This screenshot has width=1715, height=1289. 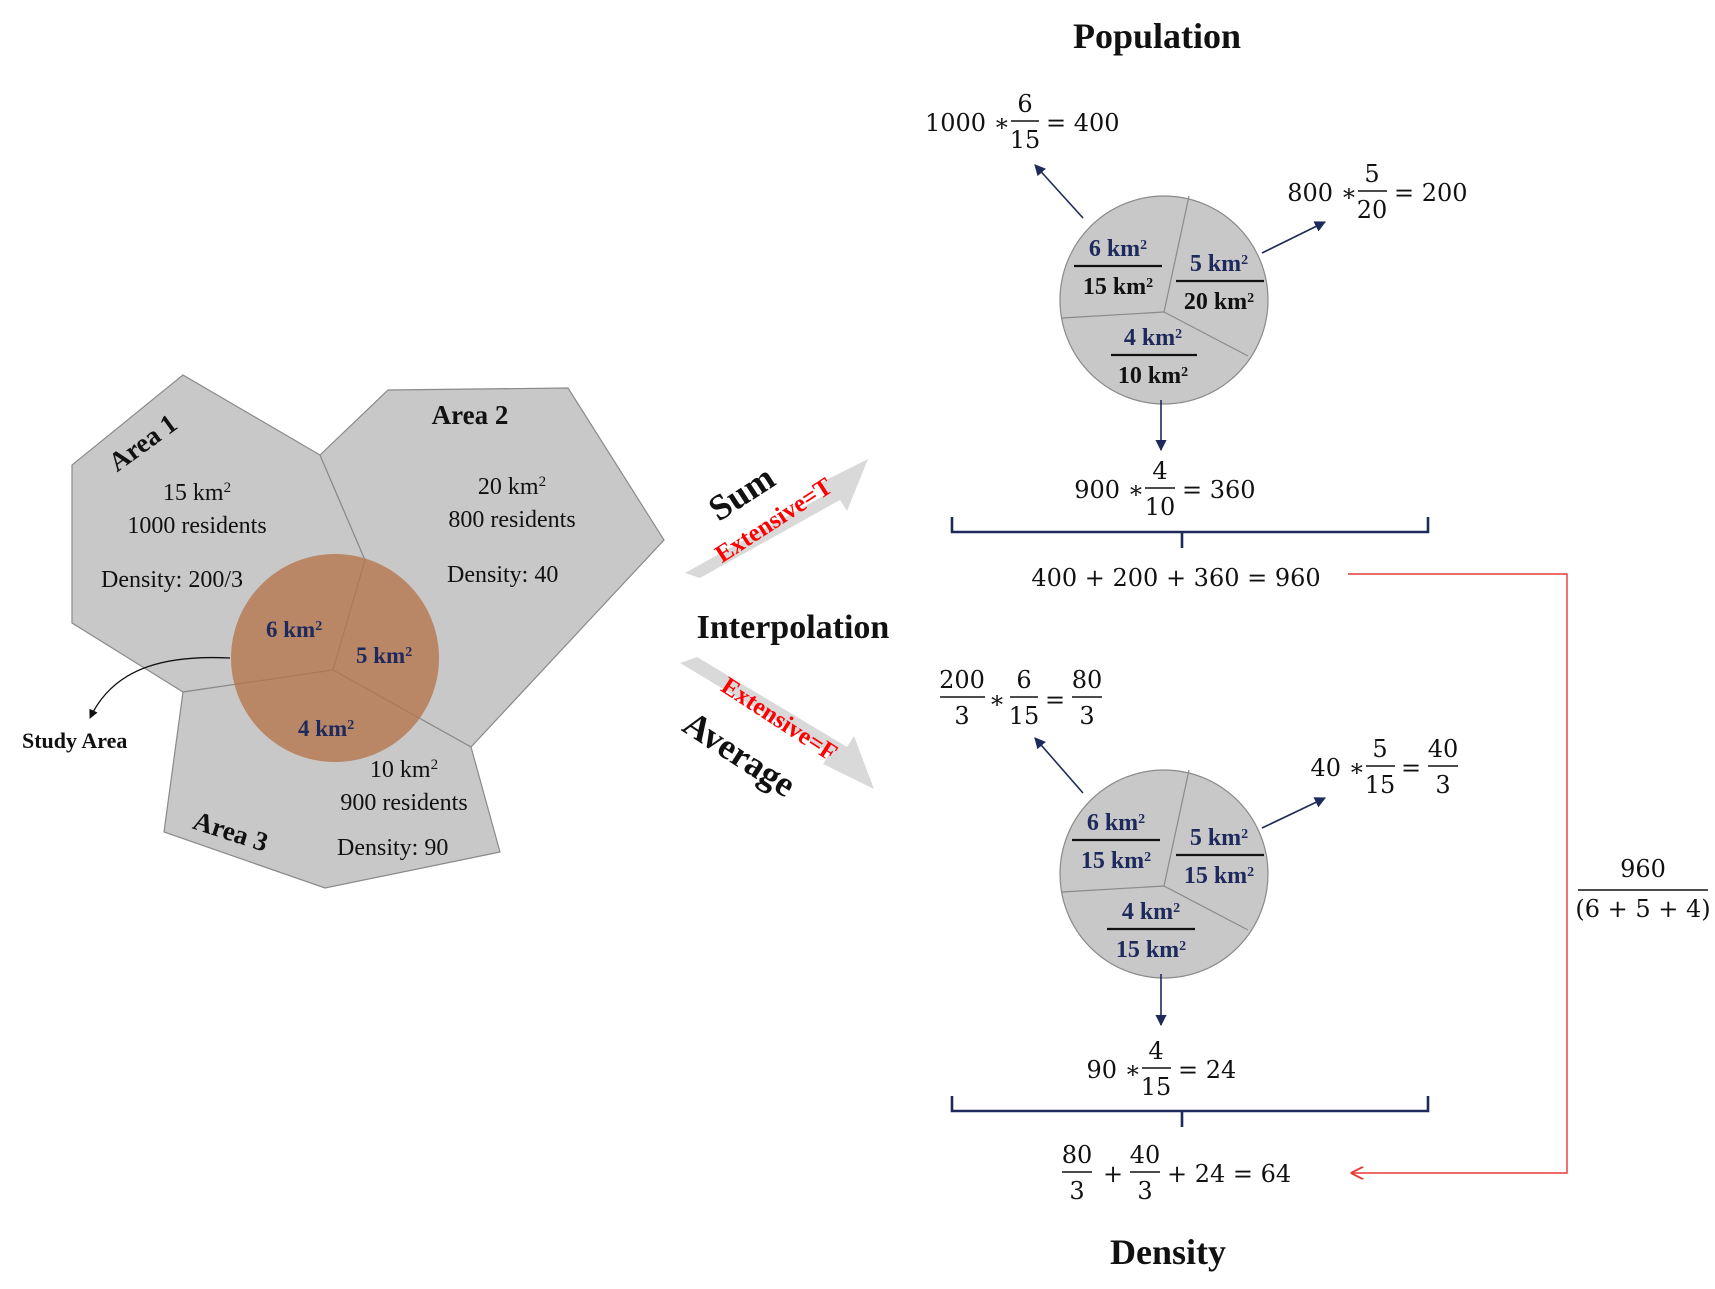 I want to click on den-pie-a3-num: 4 km2, so click(x=1151, y=912).